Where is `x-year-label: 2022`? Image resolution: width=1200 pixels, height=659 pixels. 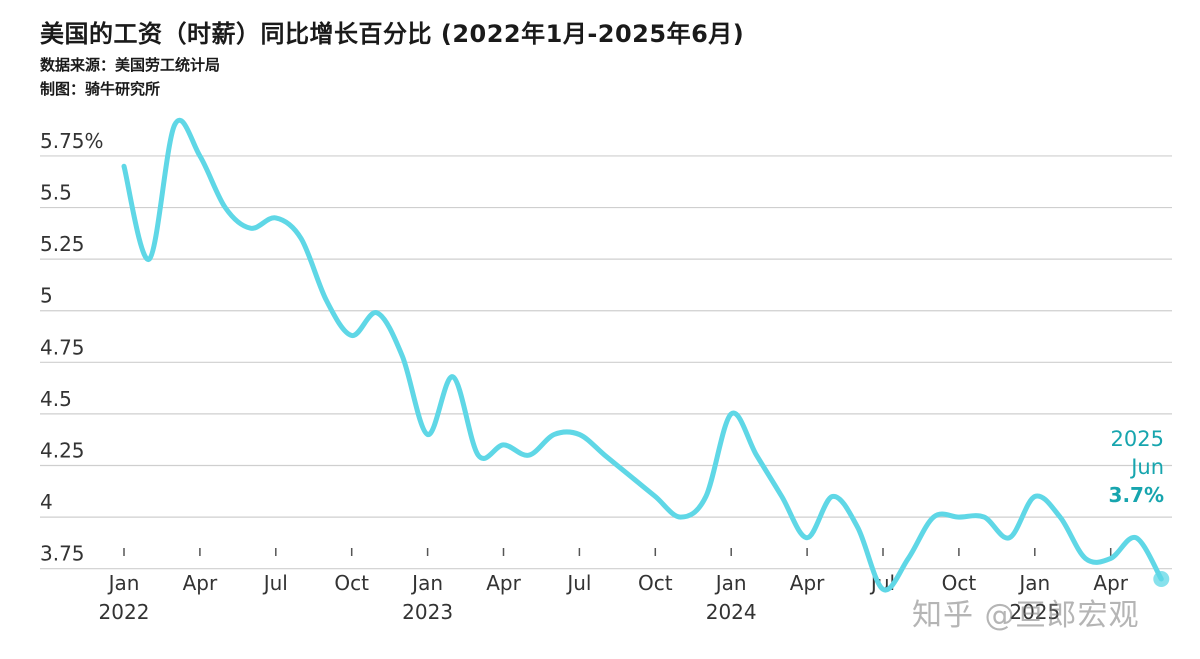
x-year-label: 2022 is located at coordinates (124, 612).